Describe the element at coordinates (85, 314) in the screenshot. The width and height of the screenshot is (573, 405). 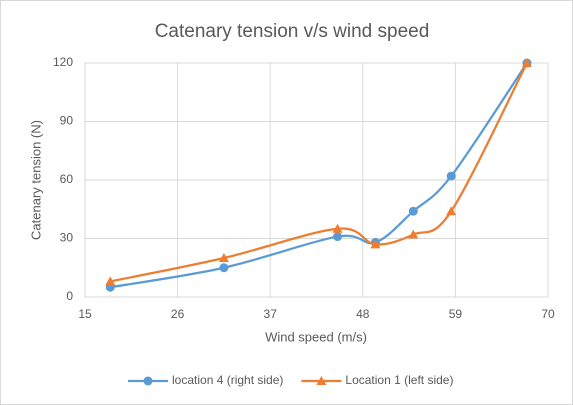
I see `x-tick-label: 15` at that location.